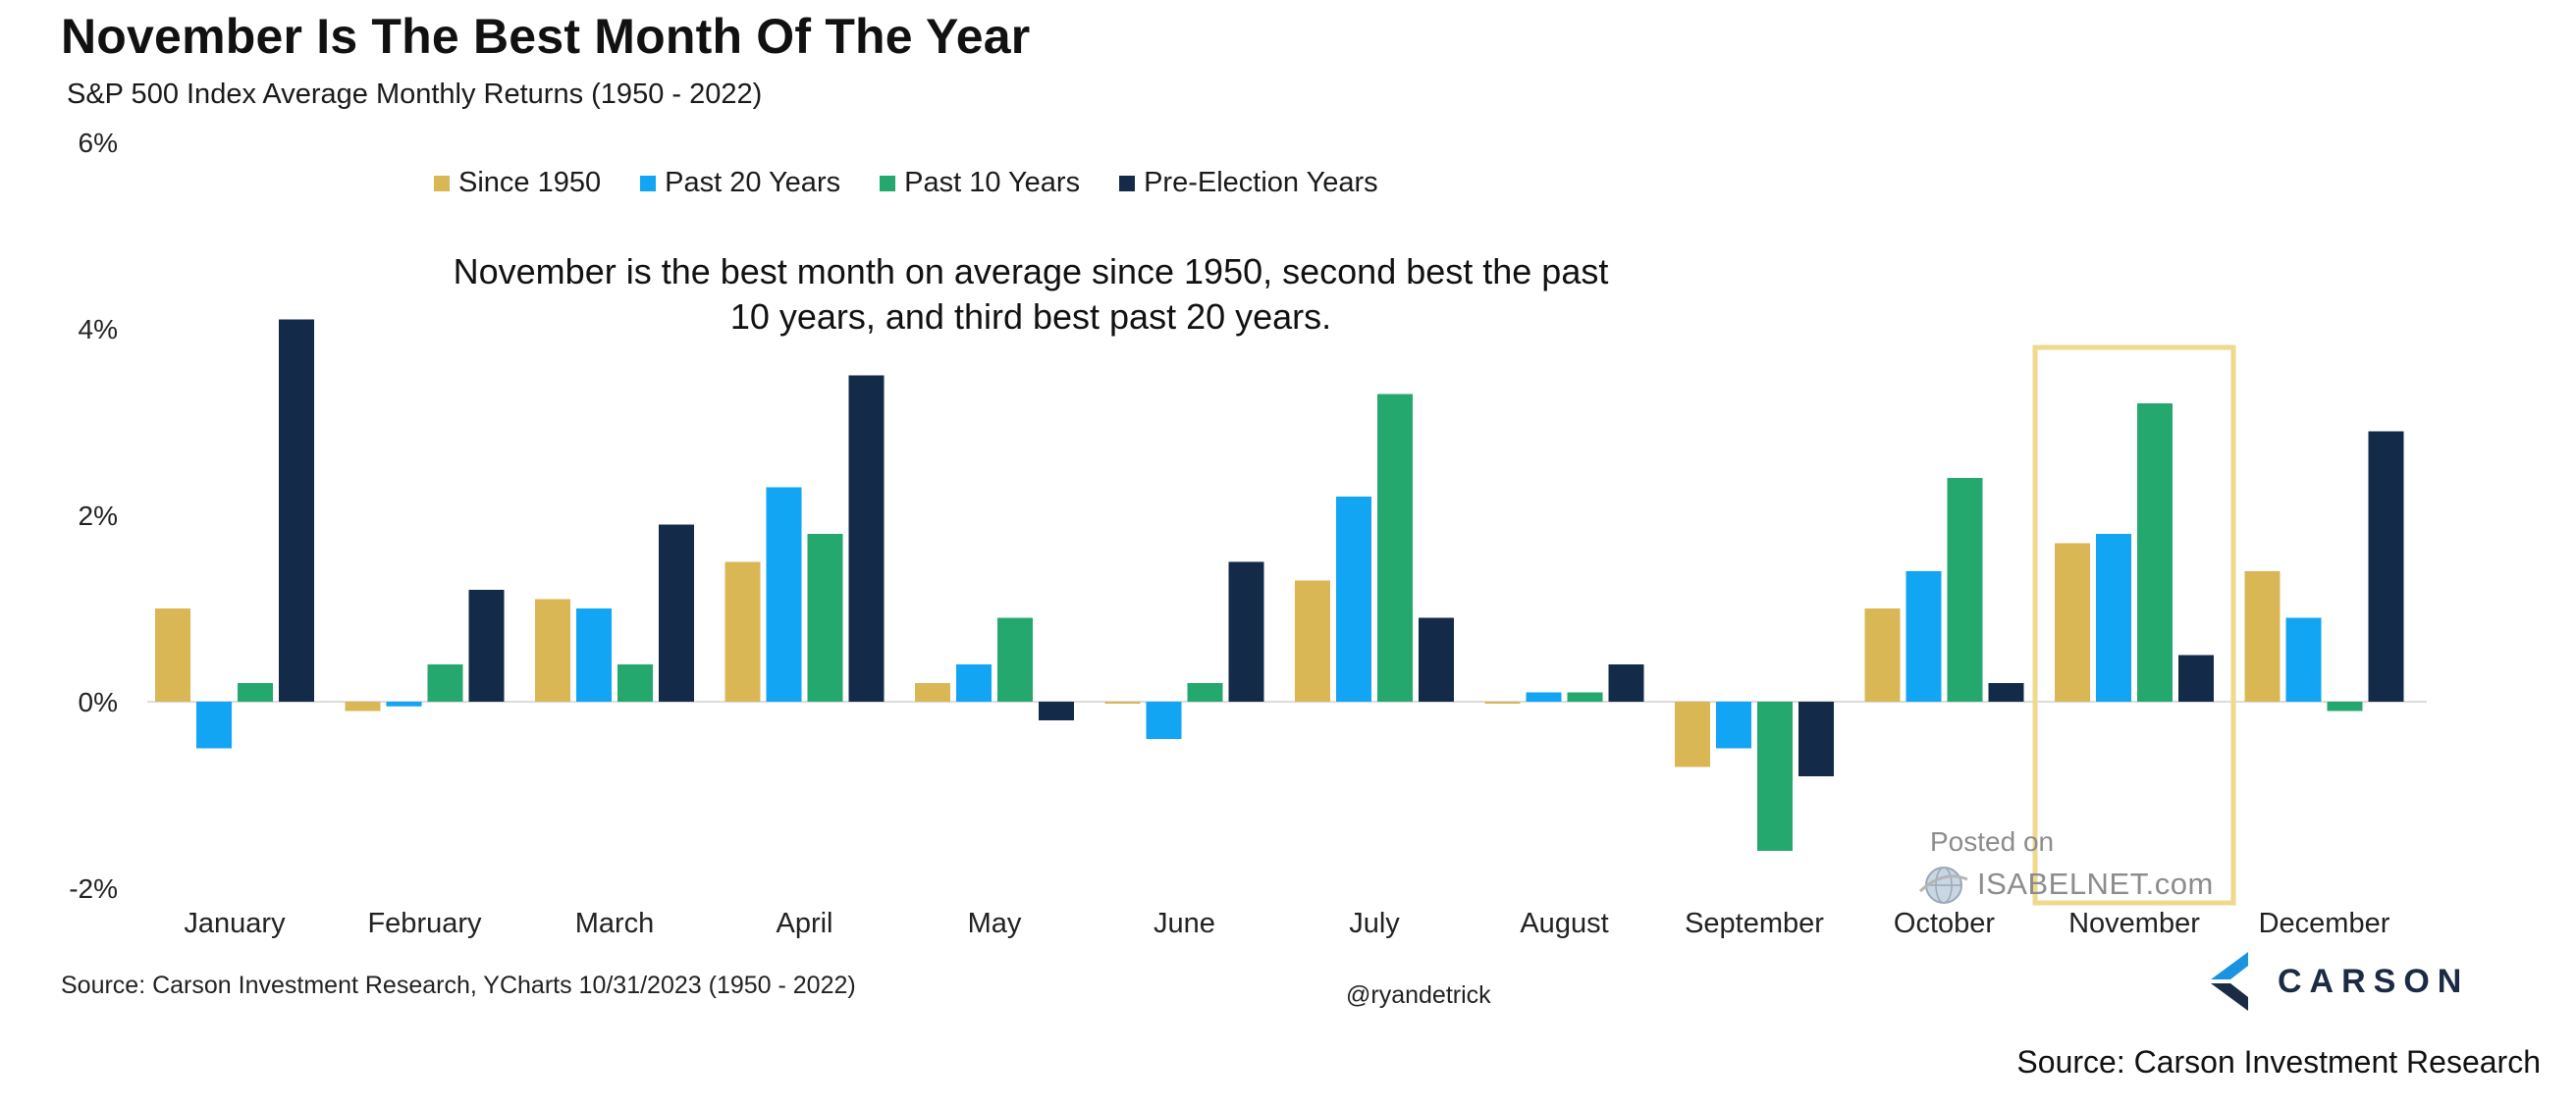 The image size is (2576, 1108). I want to click on bar-past-10-years-june, so click(1205, 692).